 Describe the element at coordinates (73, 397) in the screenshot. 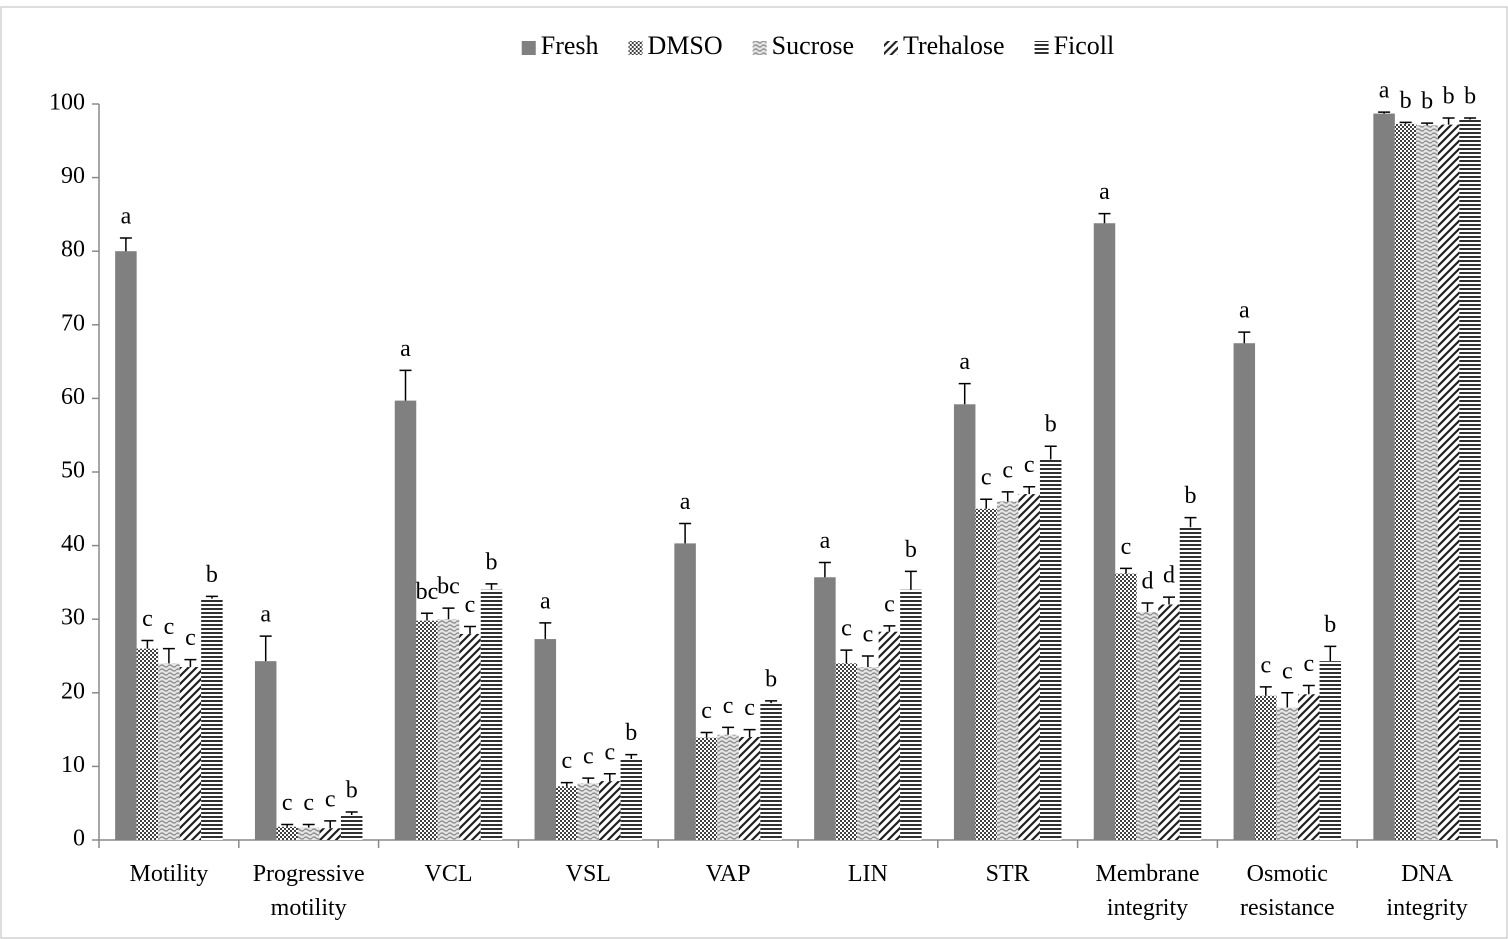

I see `y-tick-label: 60` at that location.